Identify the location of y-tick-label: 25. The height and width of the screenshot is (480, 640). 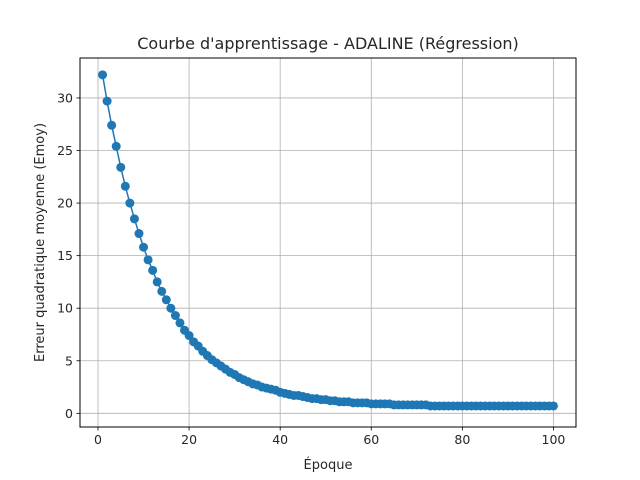
(65, 150).